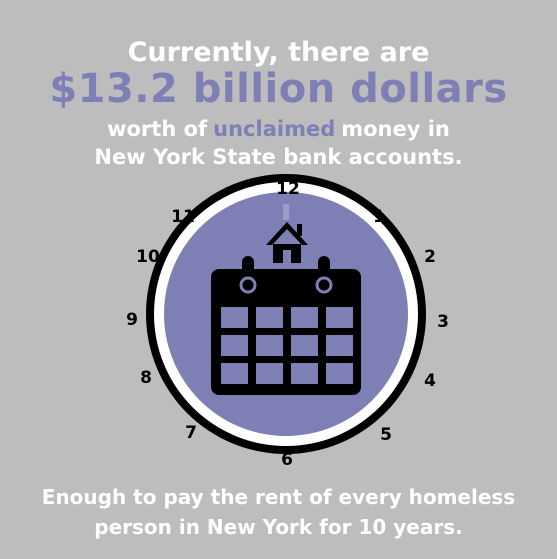 The image size is (557, 559). I want to click on headline-amount: $13.2 billion dollars, so click(278, 89).